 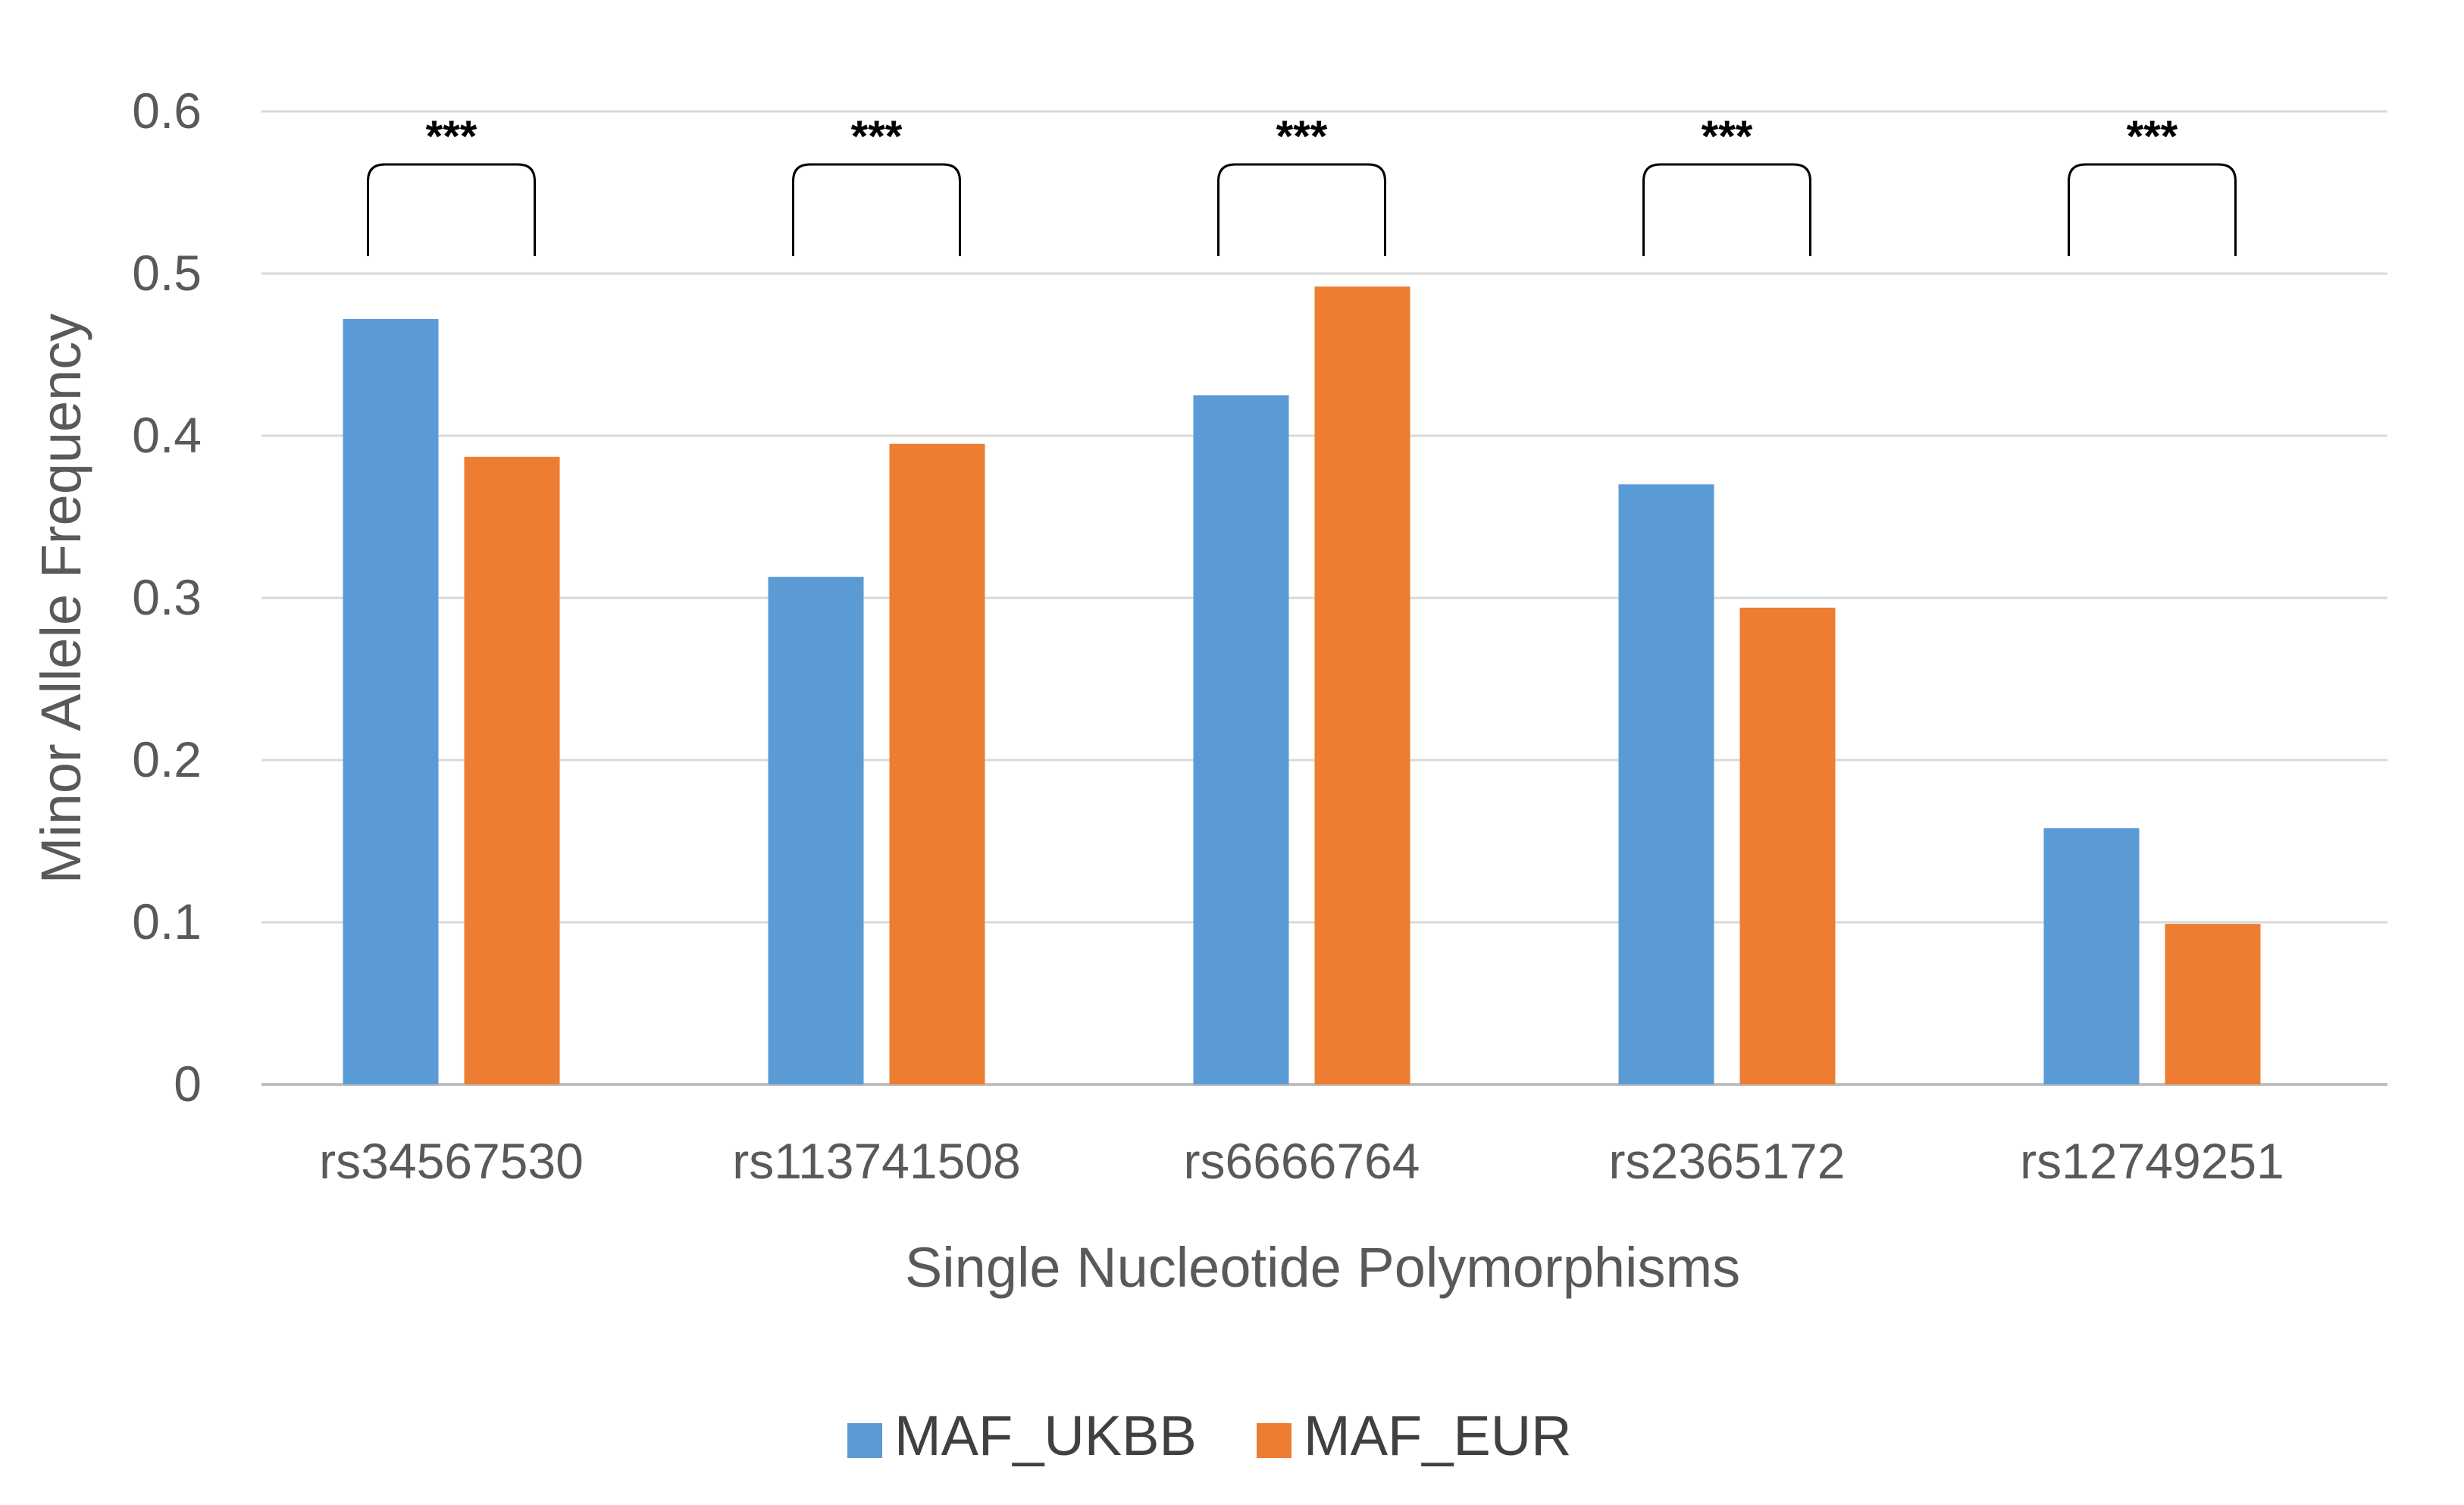 I want to click on bar-maf-ukbb-rs34567530, so click(x=391, y=701).